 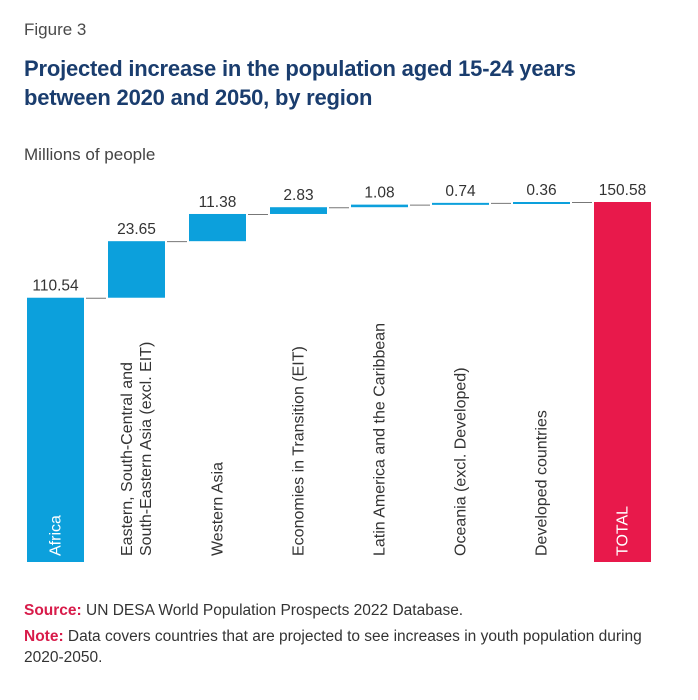 I want to click on category-label: Latin America and the Caribbean, so click(x=380, y=439).